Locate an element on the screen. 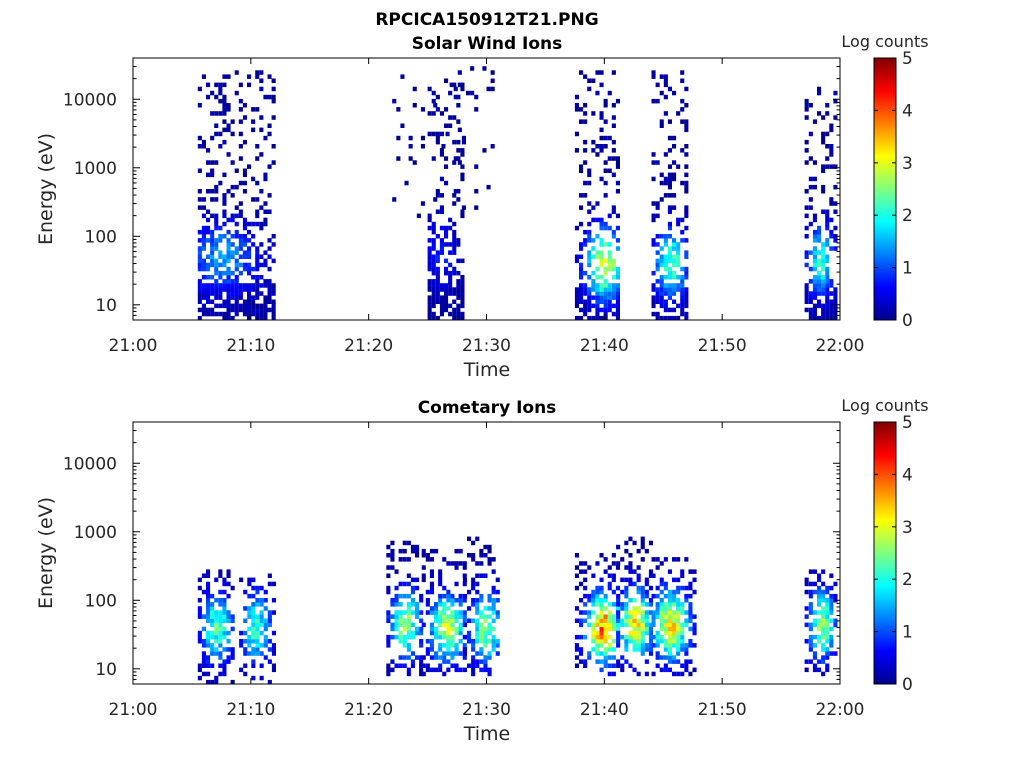 The height and width of the screenshot is (768, 1024). colorbar-tick-label: 1 is located at coordinates (907, 269).